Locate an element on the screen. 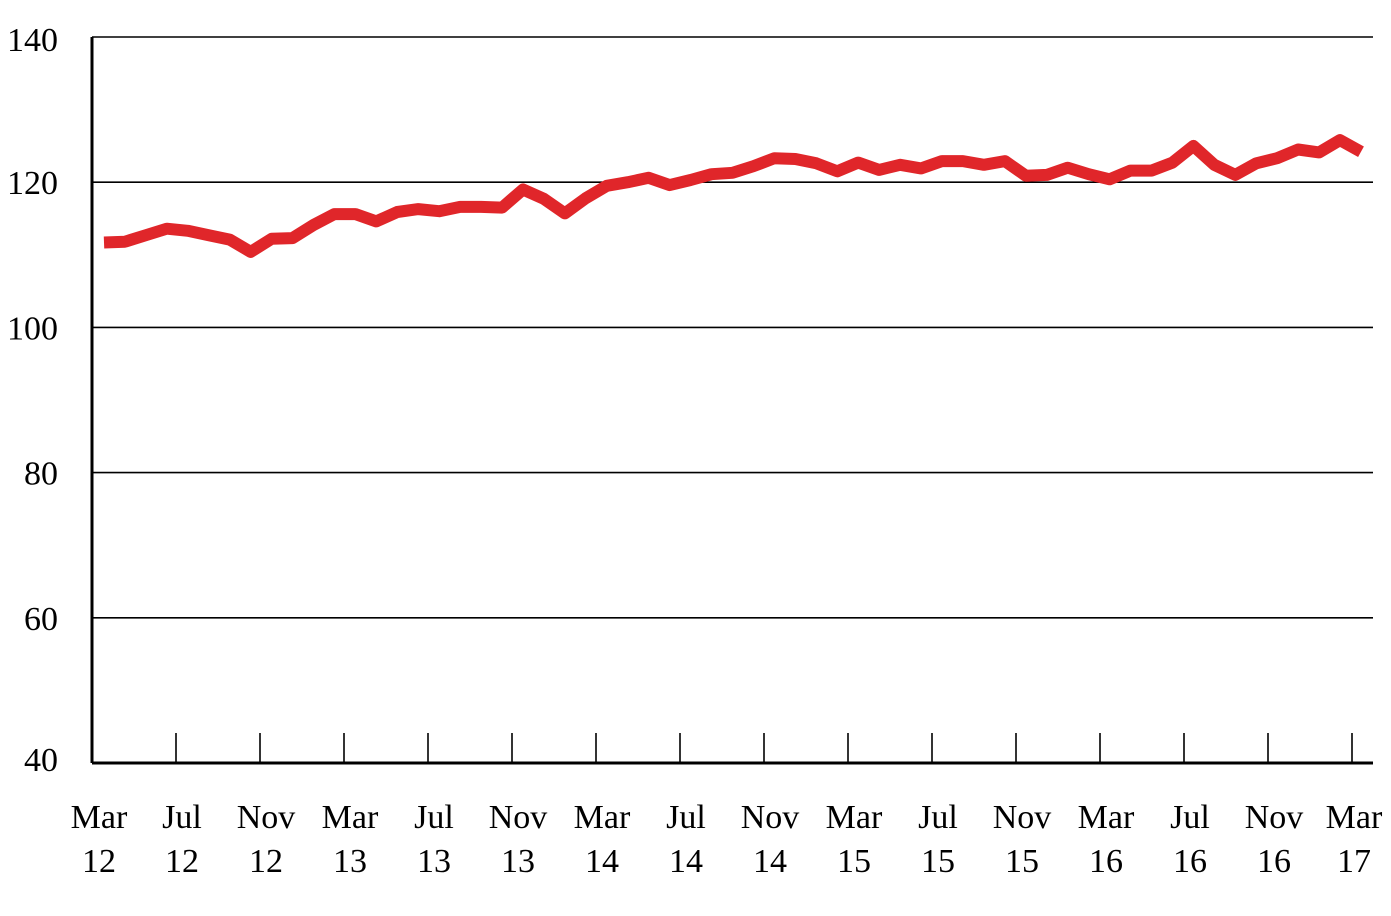 The width and height of the screenshot is (1391, 916). series-line is located at coordinates (733, 196).